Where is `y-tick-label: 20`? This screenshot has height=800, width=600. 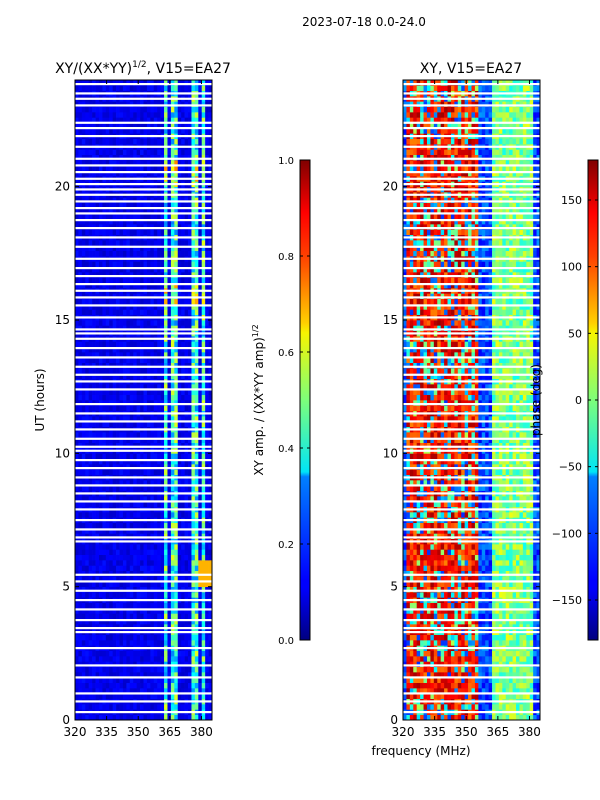 y-tick-label: 20 is located at coordinates (62, 187).